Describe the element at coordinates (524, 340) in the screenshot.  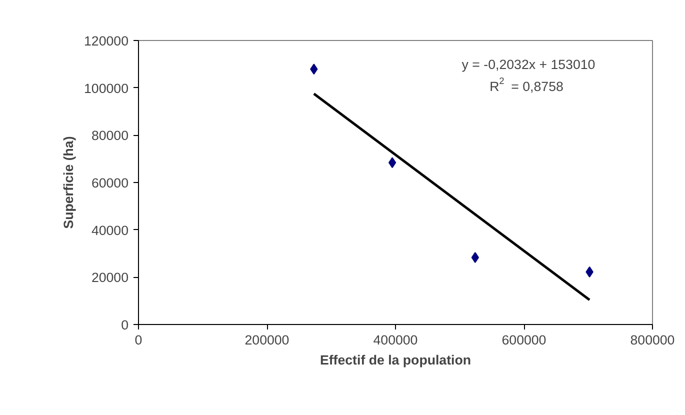
I see `x-tick-label: 600000` at that location.